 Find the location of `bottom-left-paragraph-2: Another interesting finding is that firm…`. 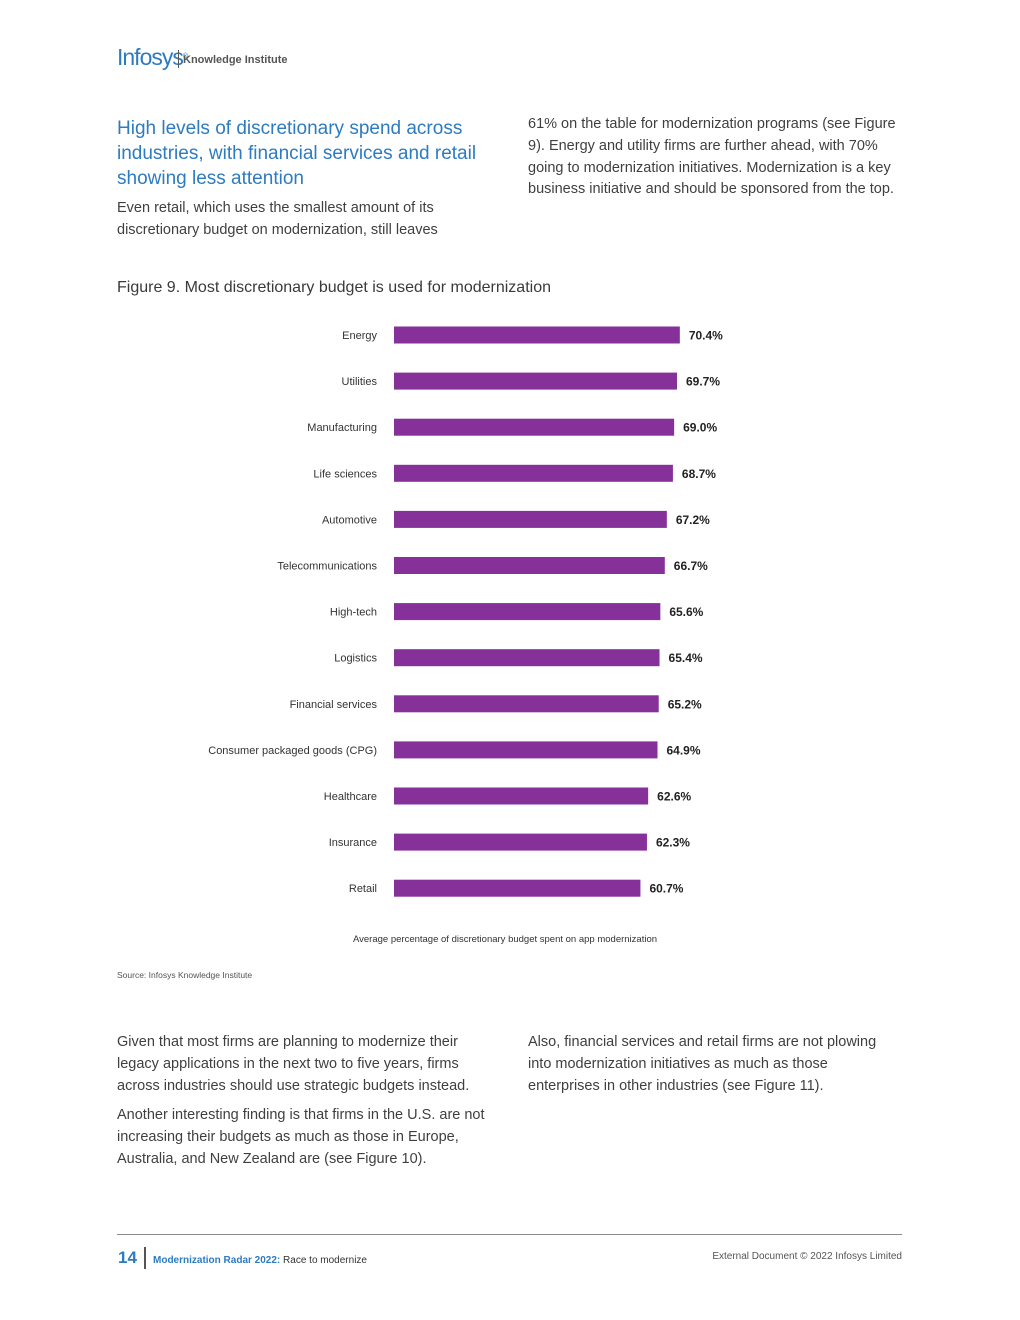

bottom-left-paragraph-2: Another interesting finding is that firm… is located at coordinates (301, 1137).